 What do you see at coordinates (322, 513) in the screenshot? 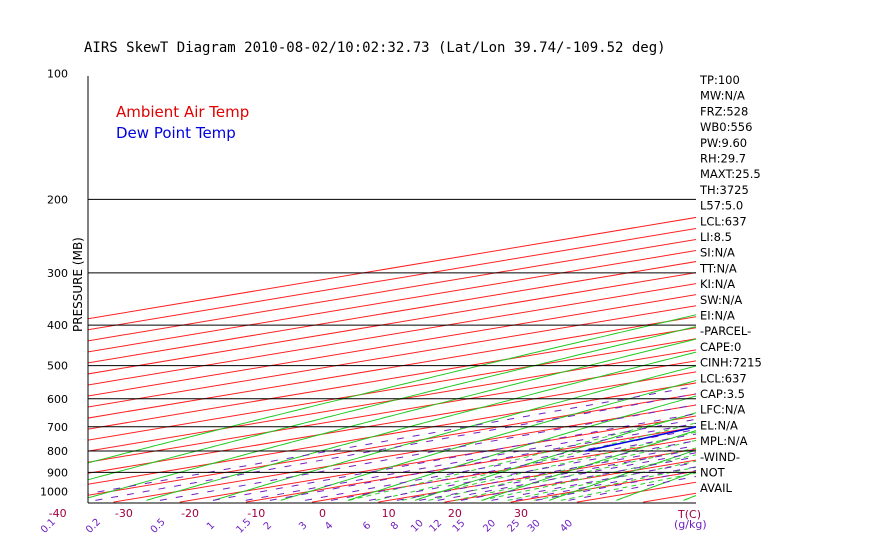
I see `bottom-temp-tick-label: 0` at bounding box center [322, 513].